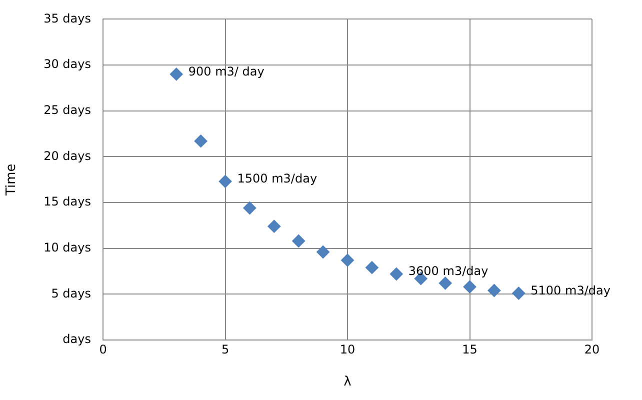 This screenshot has width=642, height=400. Describe the element at coordinates (68, 109) in the screenshot. I see `y-tick-label: 25 days` at that location.